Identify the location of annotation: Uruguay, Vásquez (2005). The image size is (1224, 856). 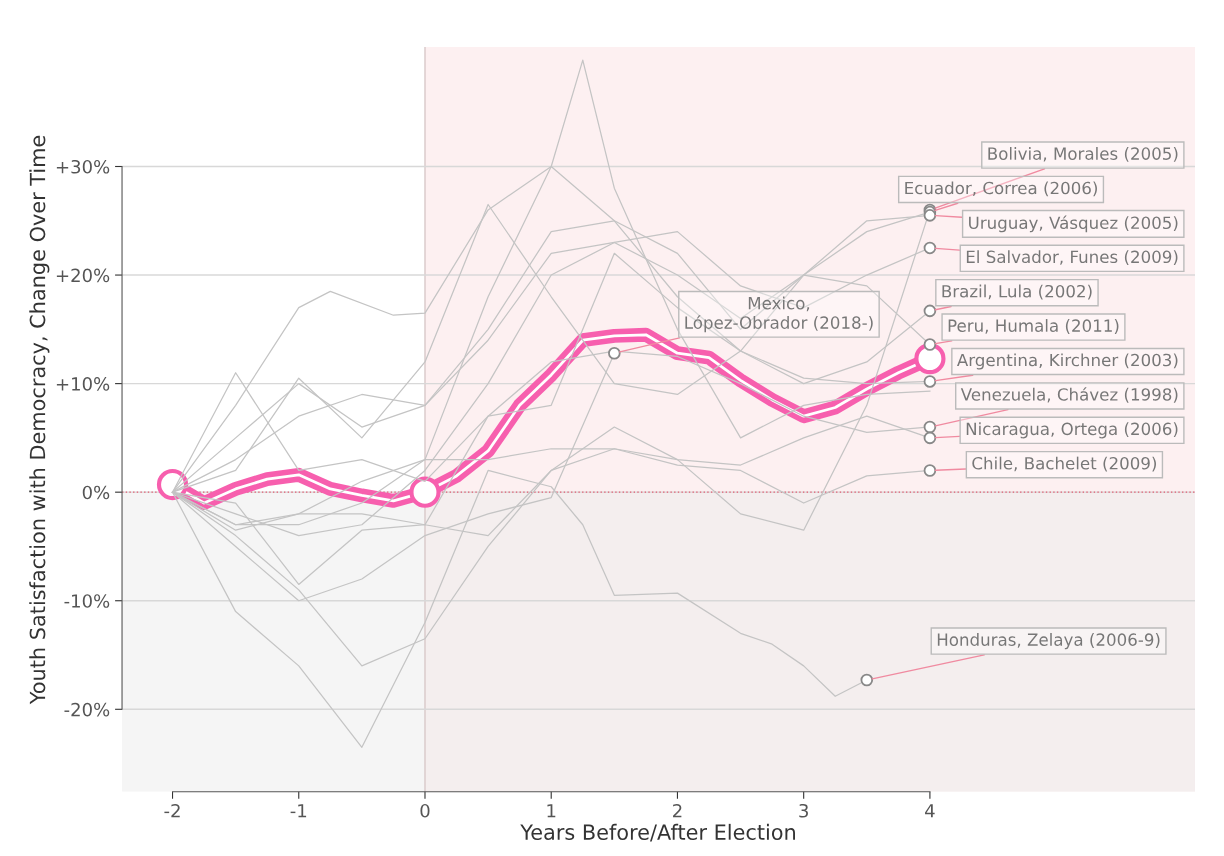
(1073, 224).